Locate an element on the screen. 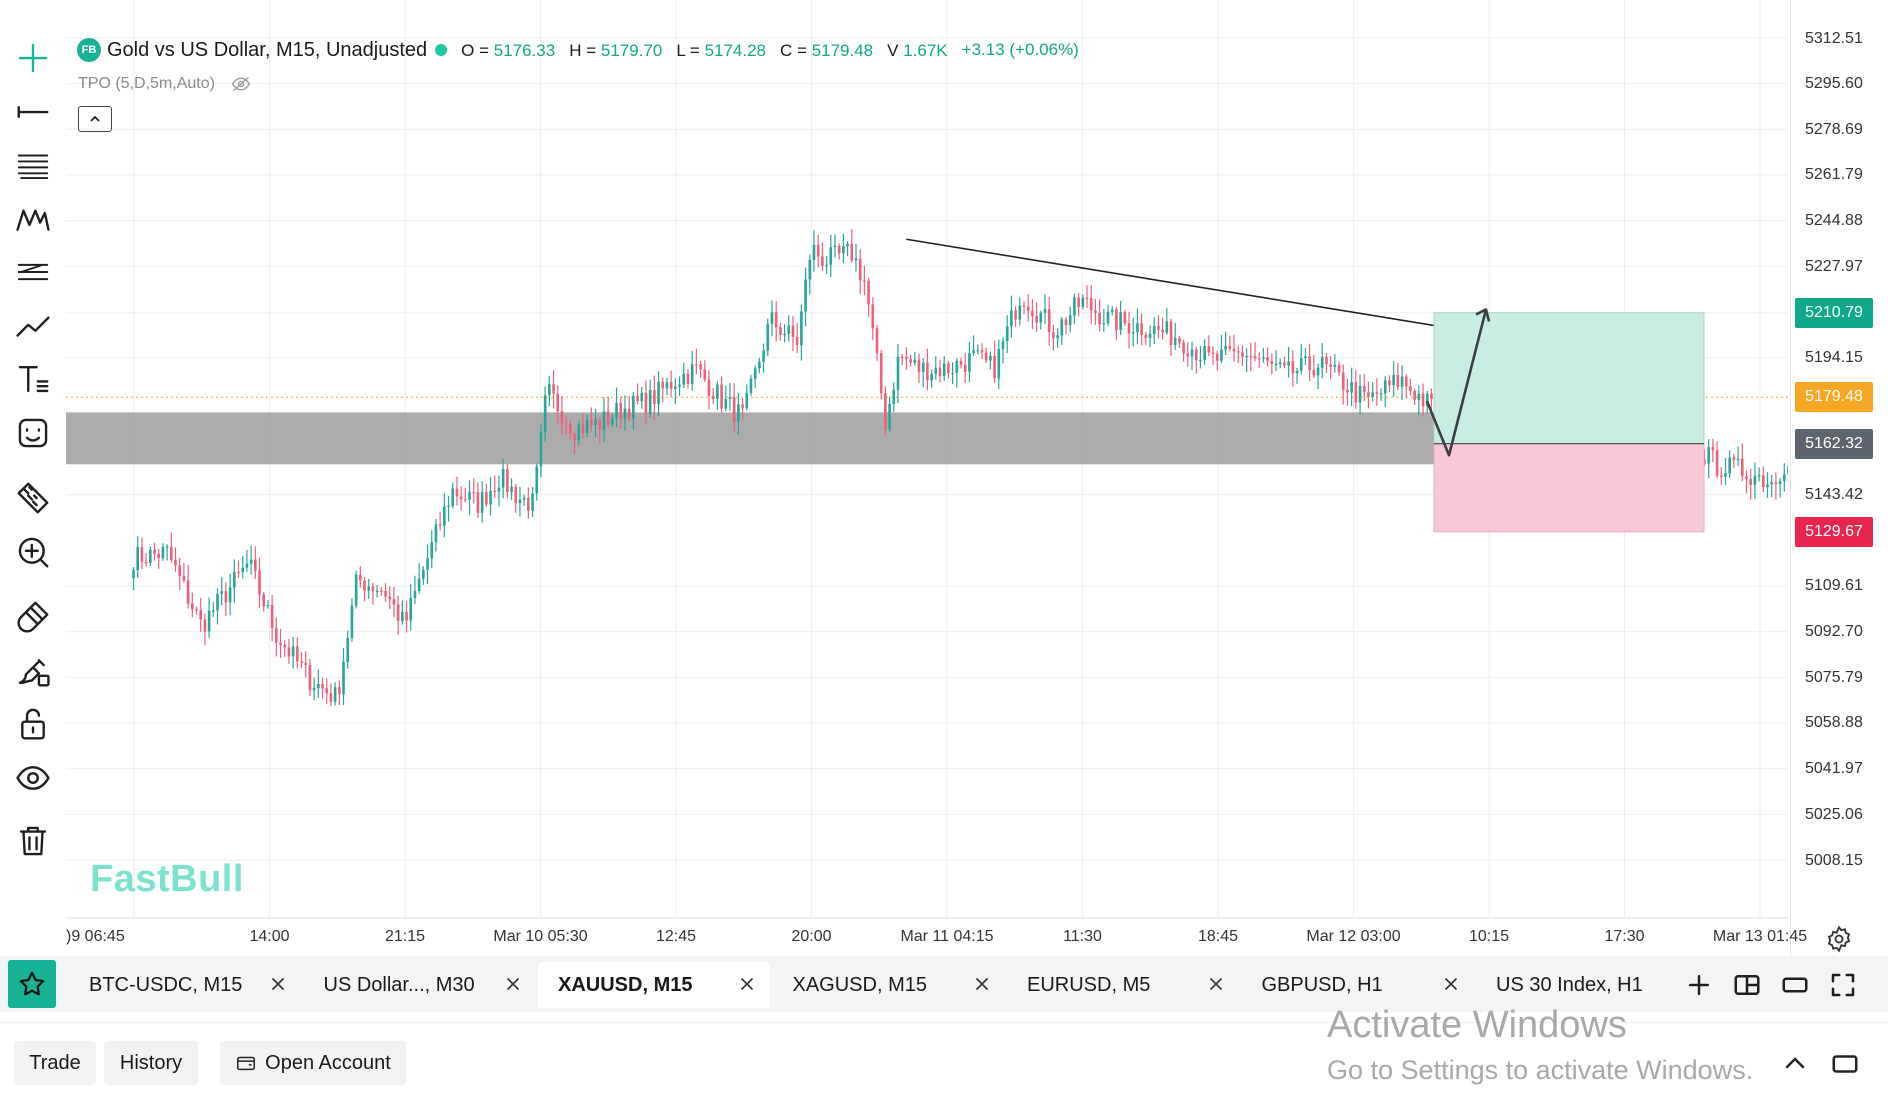 The width and height of the screenshot is (1888, 1104). zoom-in-icon is located at coordinates (33, 552).